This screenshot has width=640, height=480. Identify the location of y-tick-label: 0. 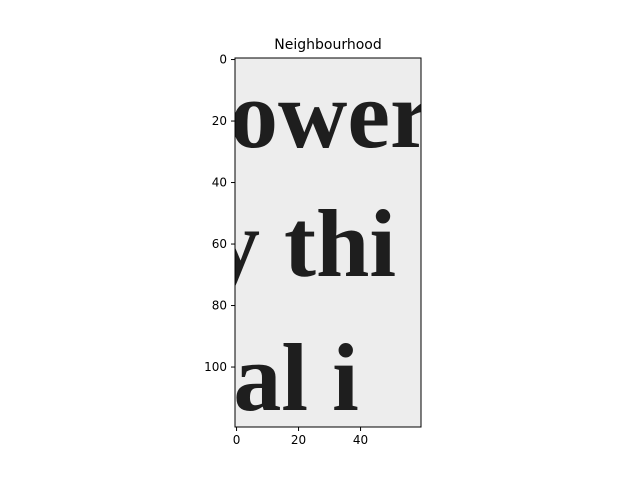
(223, 60).